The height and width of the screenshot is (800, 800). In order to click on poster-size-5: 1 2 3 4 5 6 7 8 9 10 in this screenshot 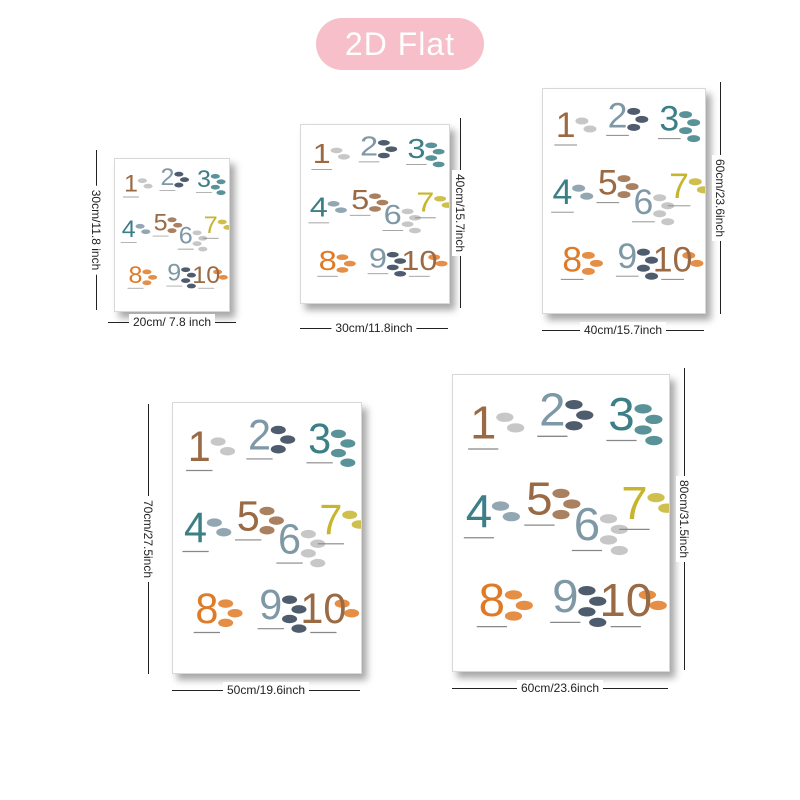, I will do `click(561, 523)`.